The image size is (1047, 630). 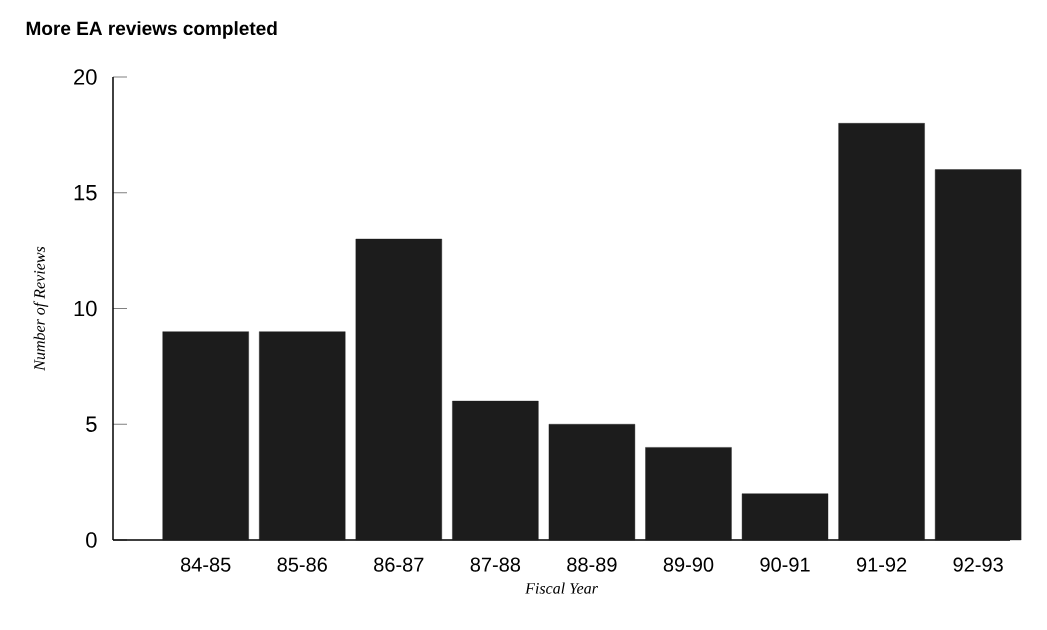 I want to click on x-tick-label: 92-93, so click(x=978, y=564).